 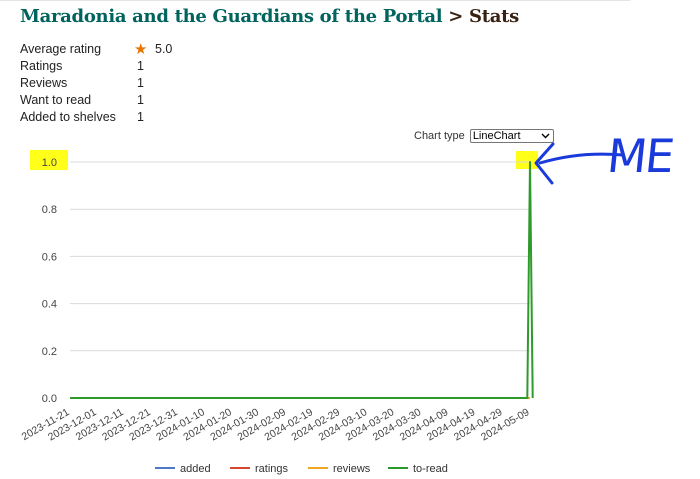 I want to click on y-tick-label: 0.2, so click(x=49, y=352).